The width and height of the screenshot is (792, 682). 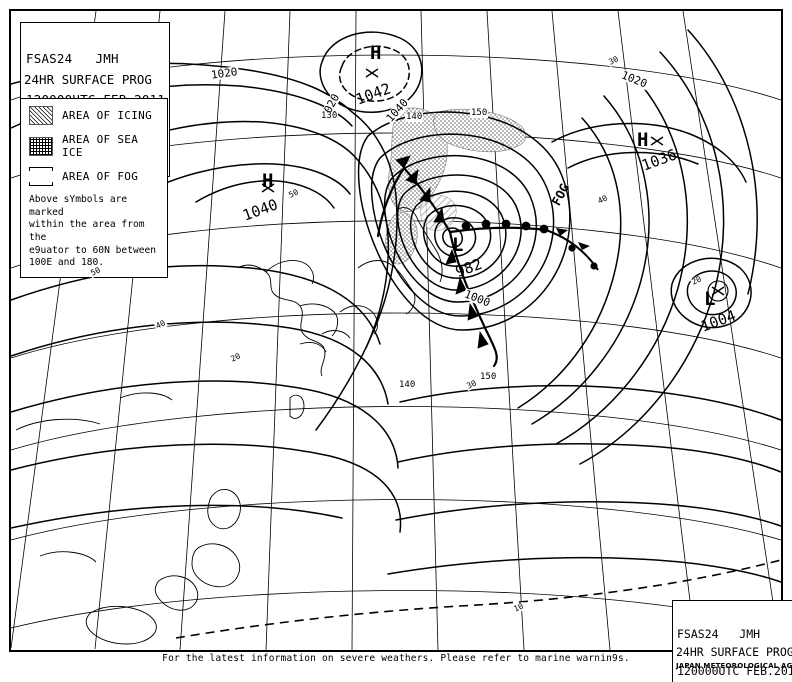 What do you see at coordinates (100, 146) in the screenshot?
I see `legend-item-sea-ice-label: AREA OF SEA ICE` at bounding box center [100, 146].